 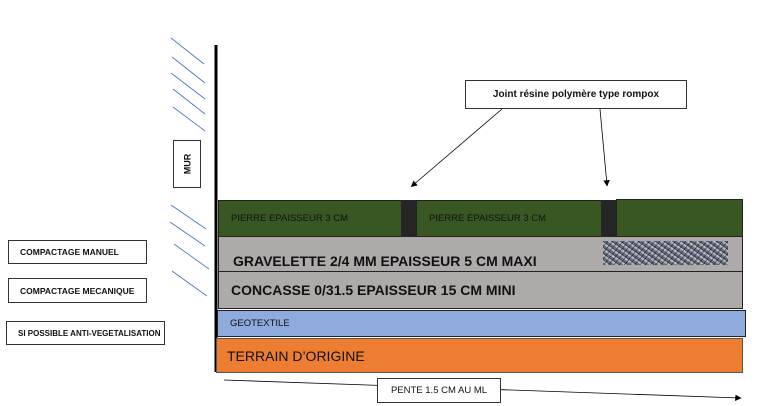 I want to click on compactage-mecanique-label: COMPACTAGE MECANIQUE, so click(x=77, y=290).